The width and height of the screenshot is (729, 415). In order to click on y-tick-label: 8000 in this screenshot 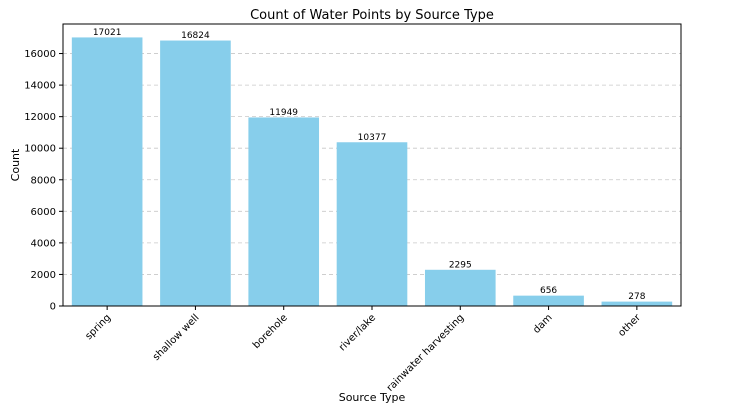, I will do `click(43, 180)`.